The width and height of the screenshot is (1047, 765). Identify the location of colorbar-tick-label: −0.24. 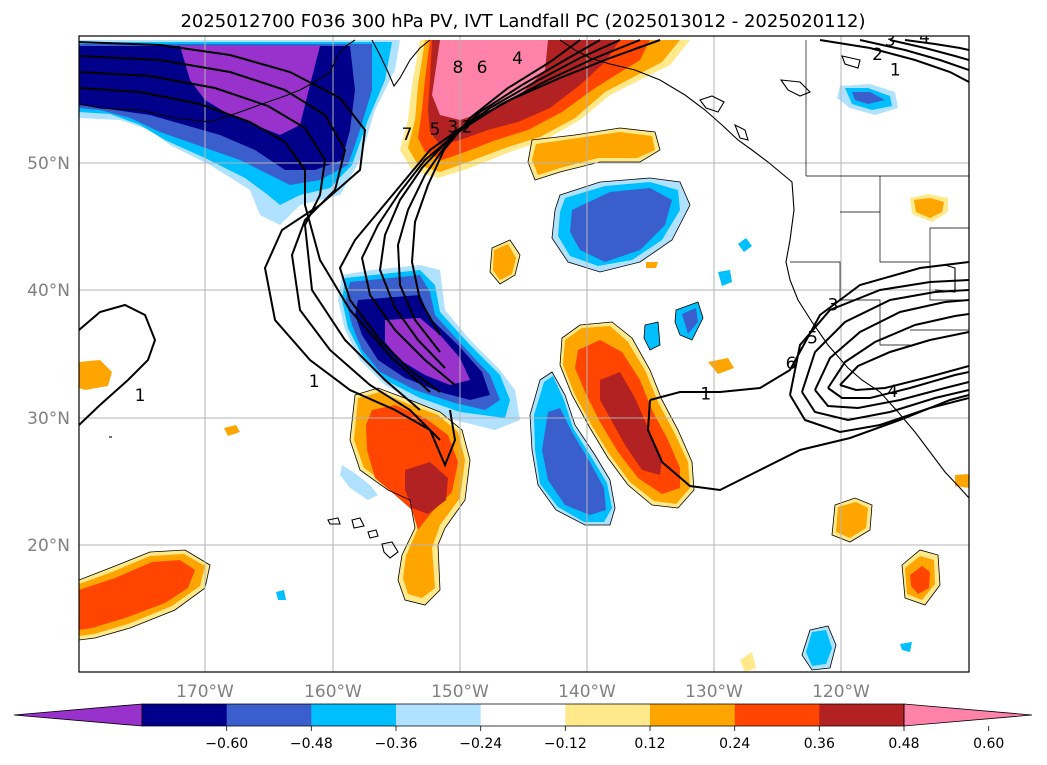
(480, 744).